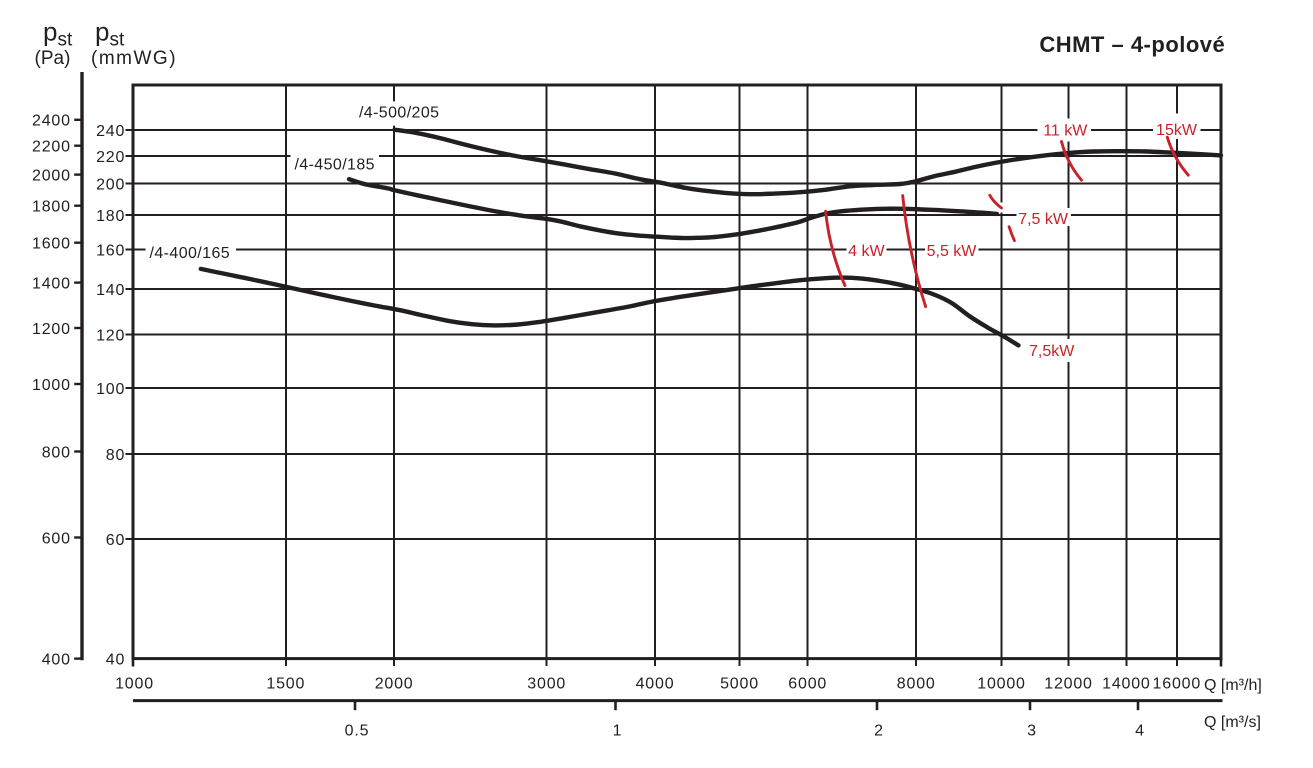 Image resolution: width=1313 pixels, height=768 pixels. I want to click on svg-text: 1, so click(618, 730).